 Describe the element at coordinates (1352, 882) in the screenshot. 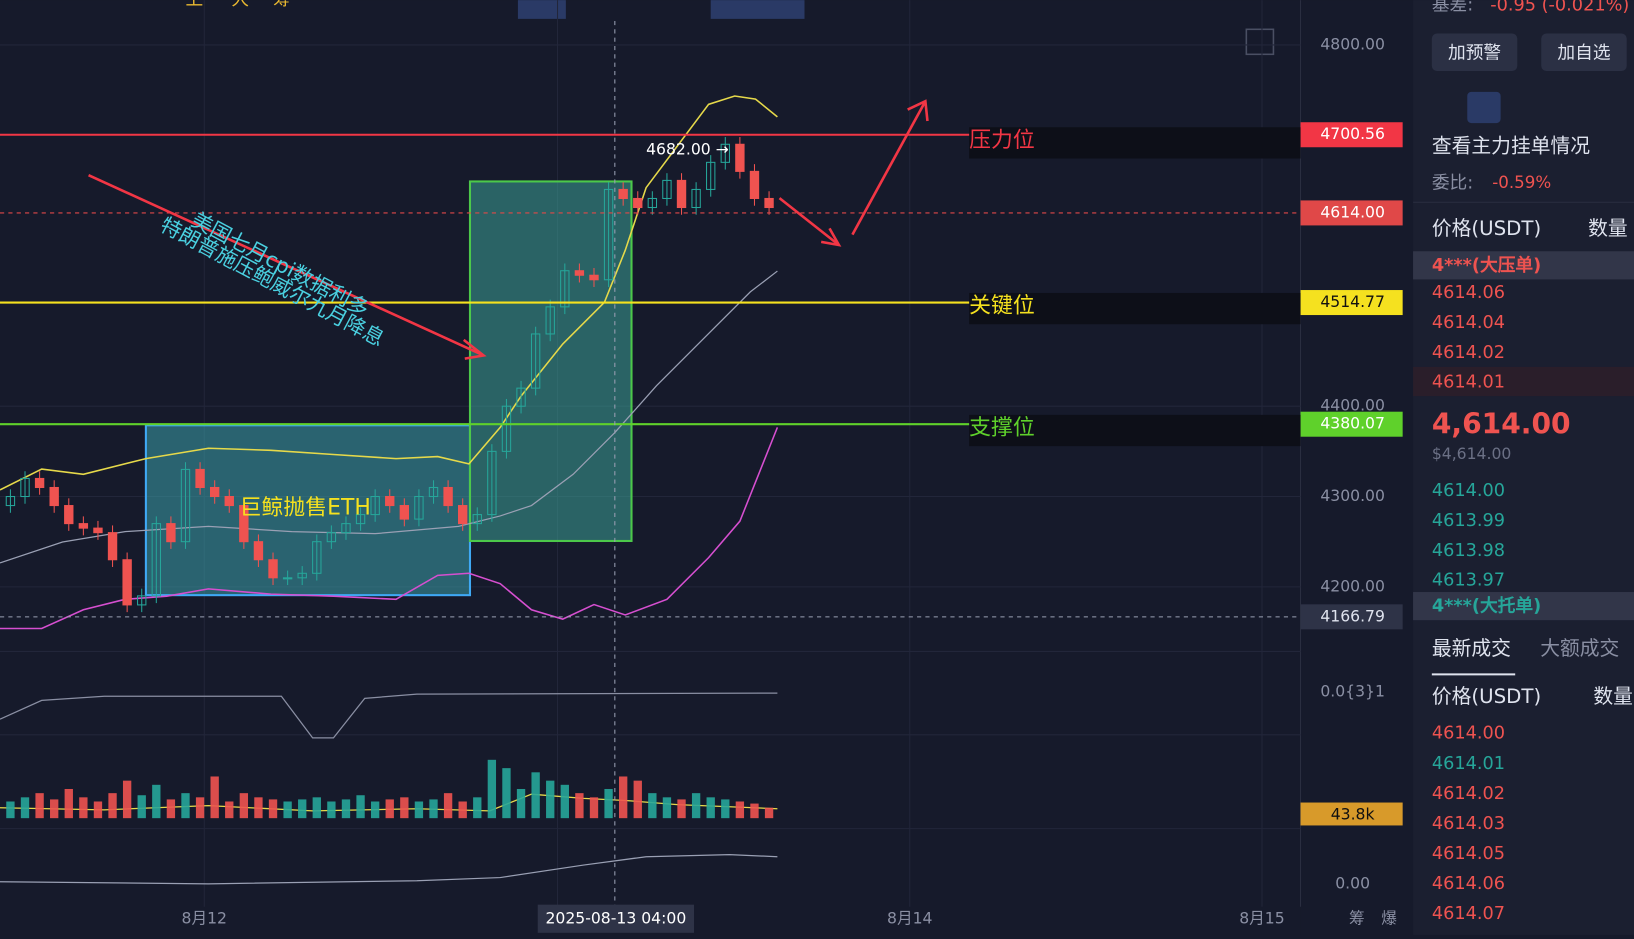

I see `macd-label: 0.00` at that location.